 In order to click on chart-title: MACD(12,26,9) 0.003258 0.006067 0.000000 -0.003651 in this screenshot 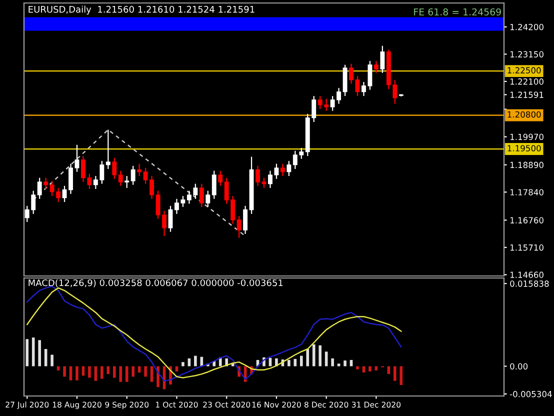, I will do `click(155, 283)`.